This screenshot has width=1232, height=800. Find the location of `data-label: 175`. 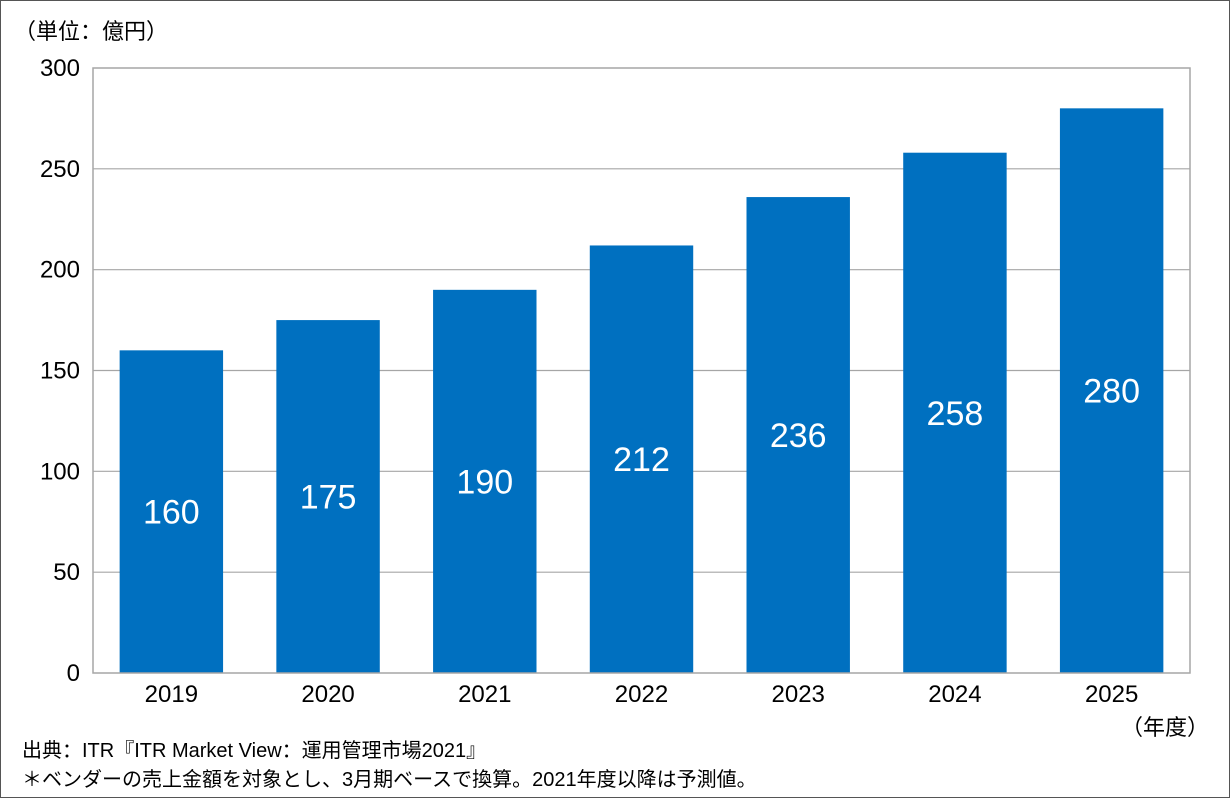

data-label: 175 is located at coordinates (328, 498).